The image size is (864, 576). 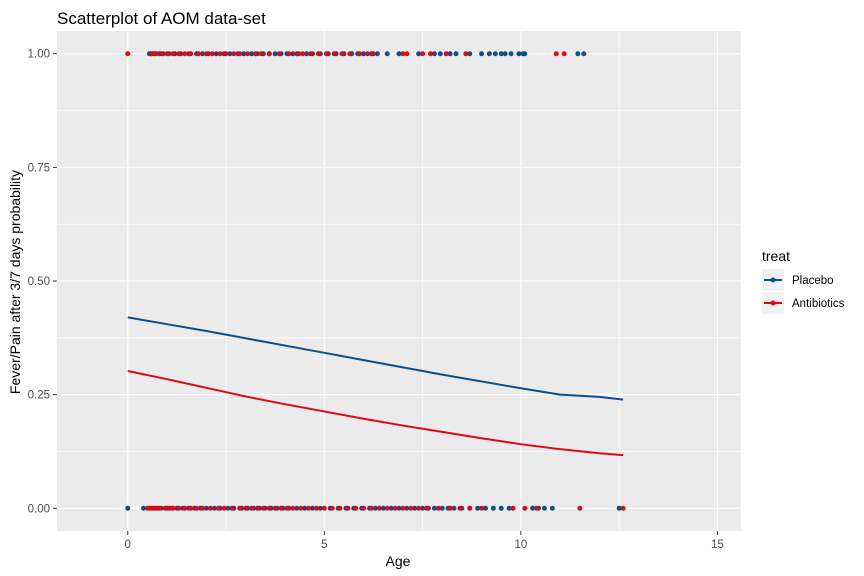 I want to click on y-tick-label: 1.00, so click(x=39, y=55).